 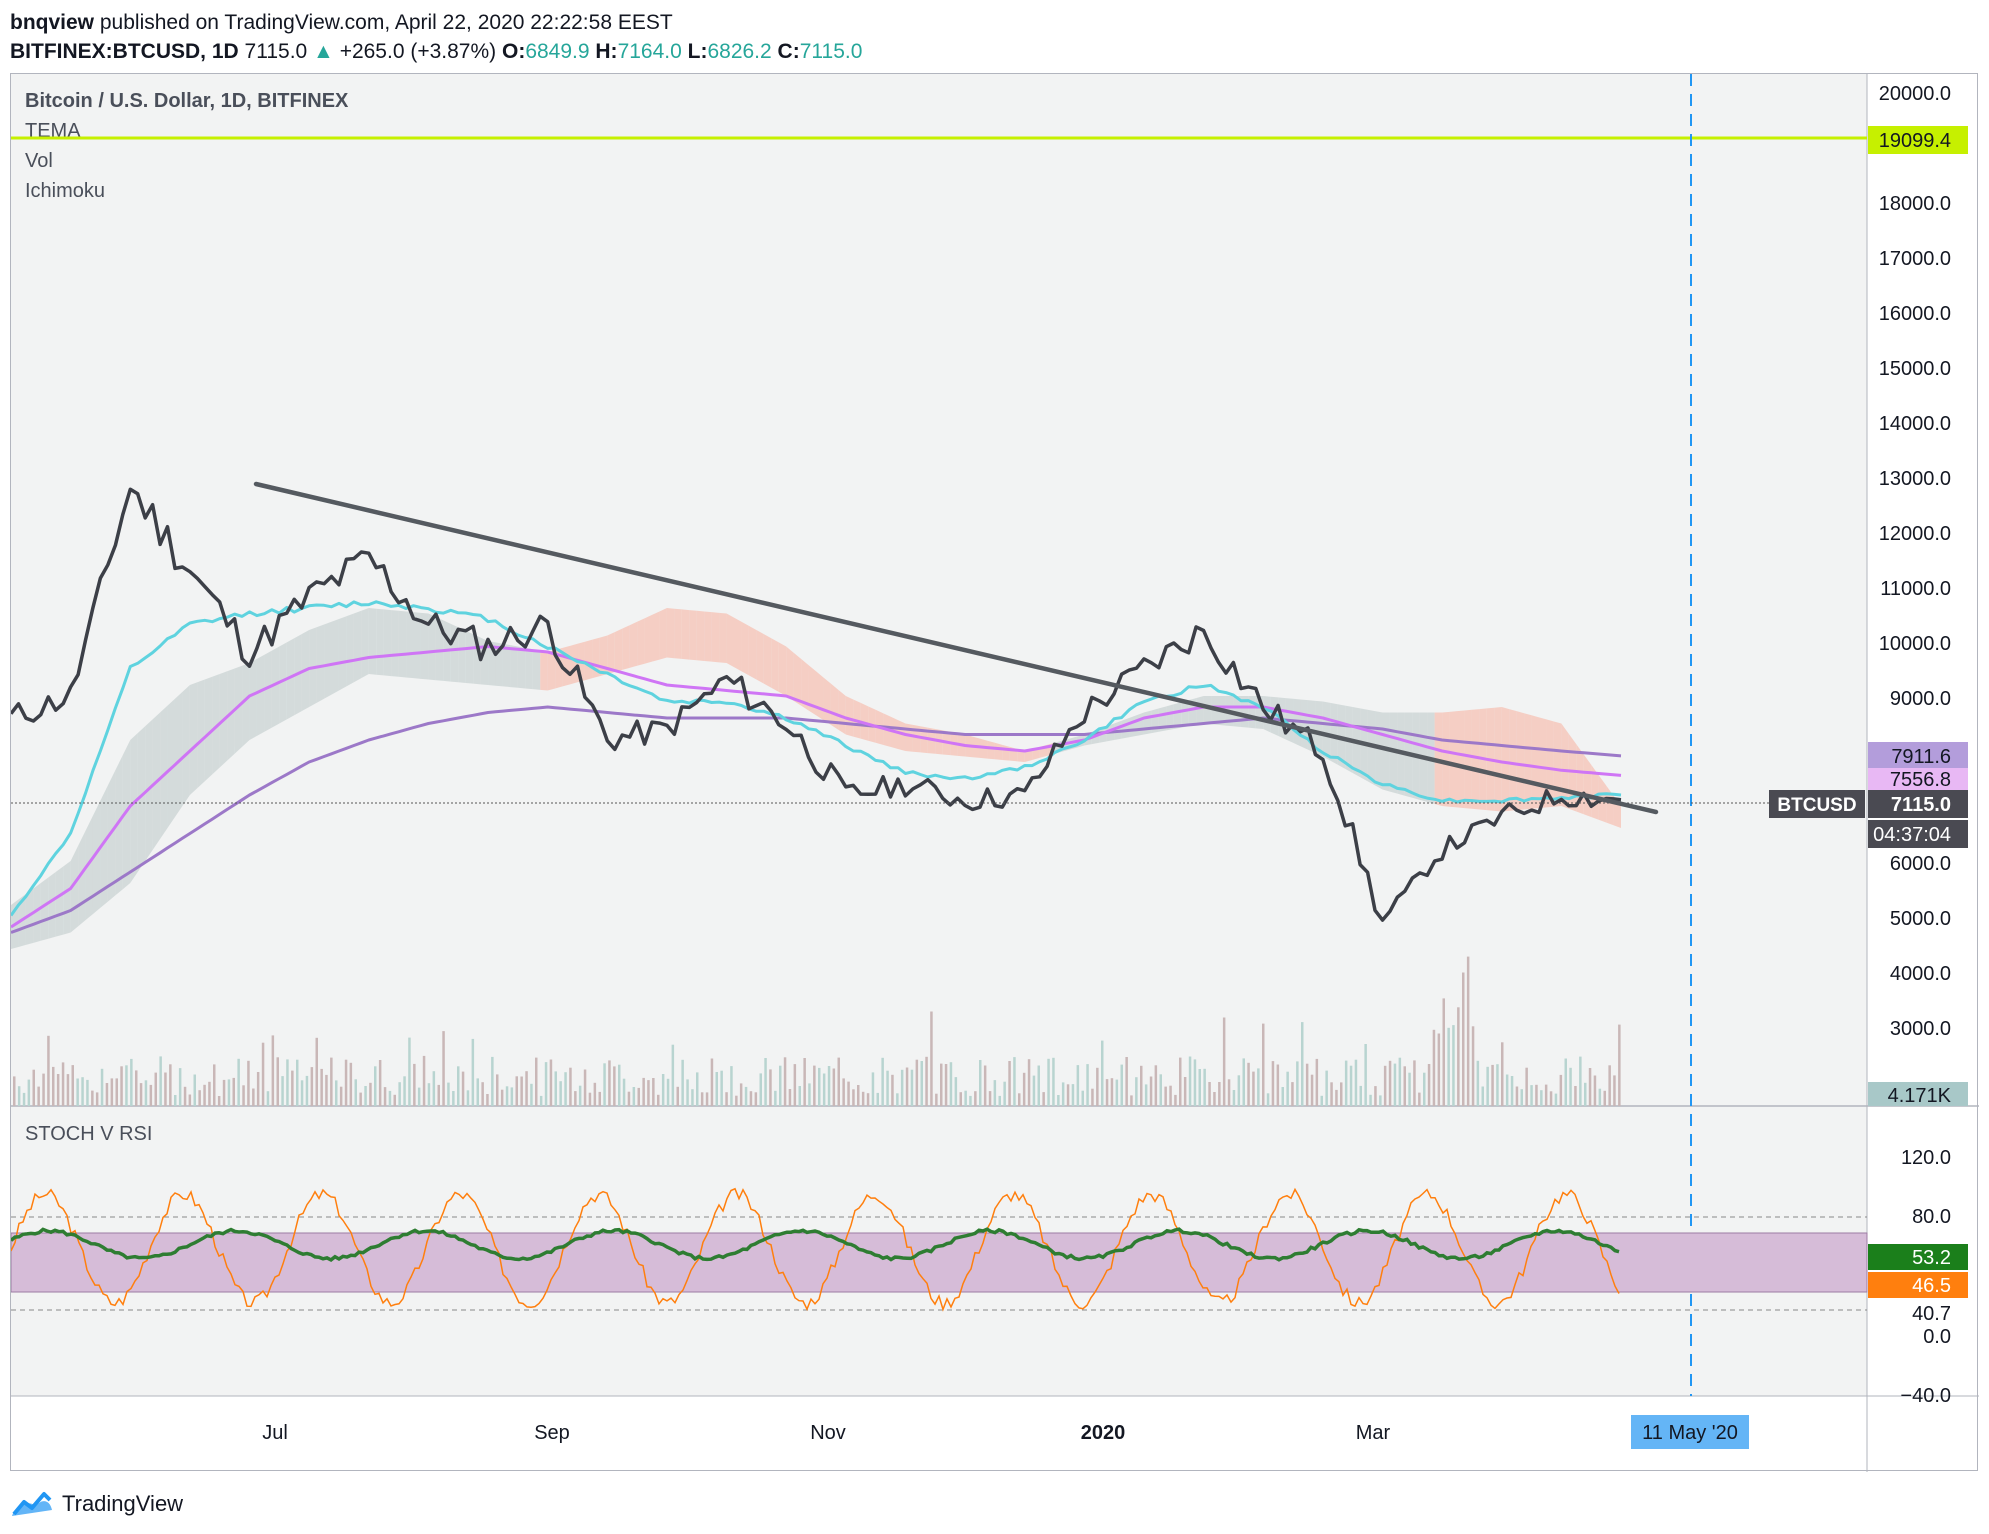 What do you see at coordinates (1918, 1285) in the screenshot?
I see `stoch-d-badge` at bounding box center [1918, 1285].